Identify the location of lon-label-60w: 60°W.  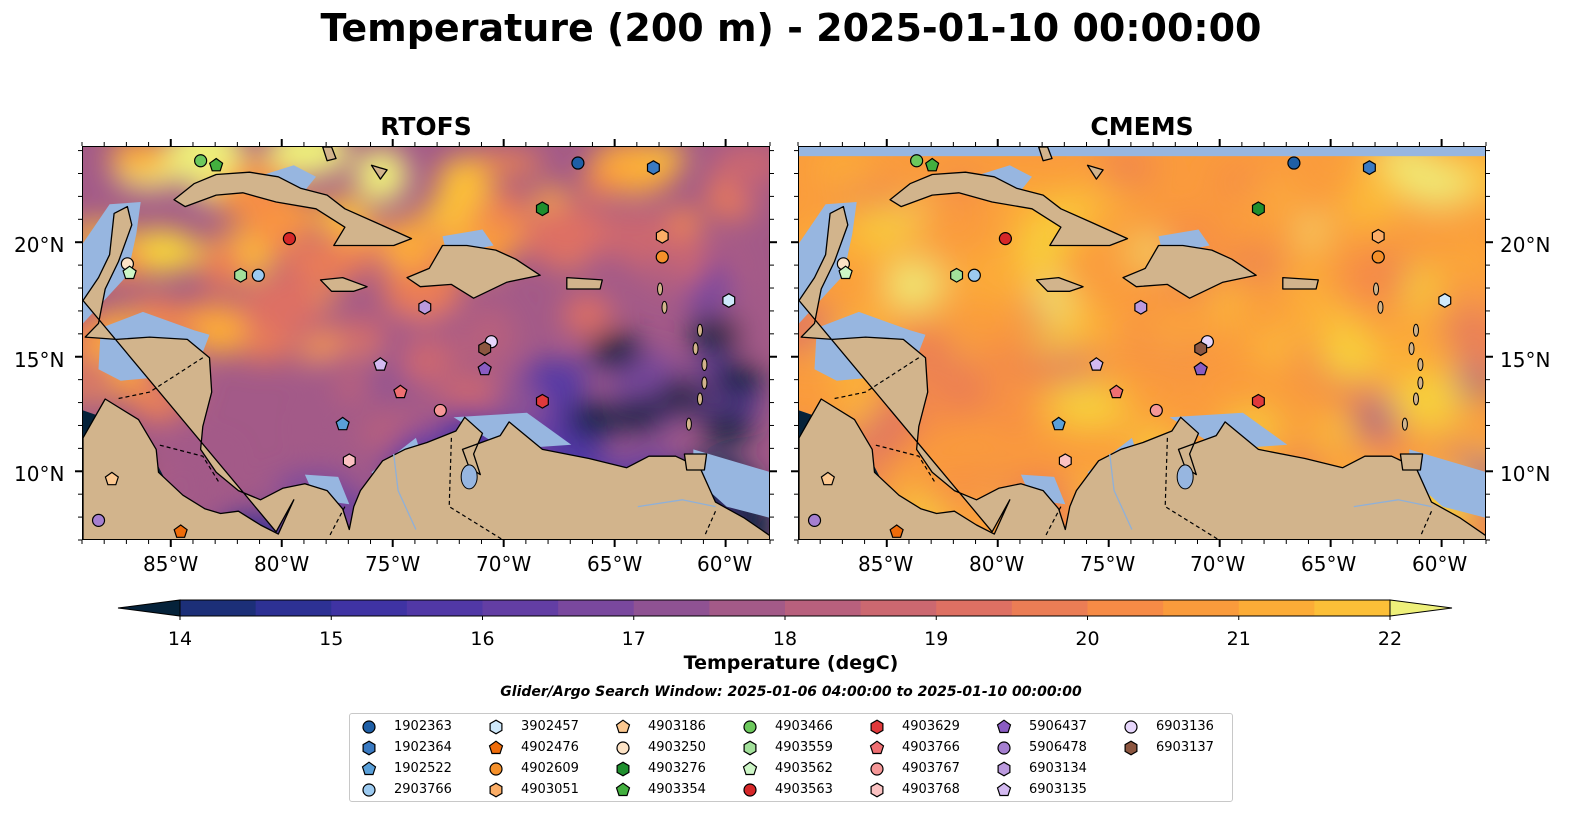
(1440, 564).